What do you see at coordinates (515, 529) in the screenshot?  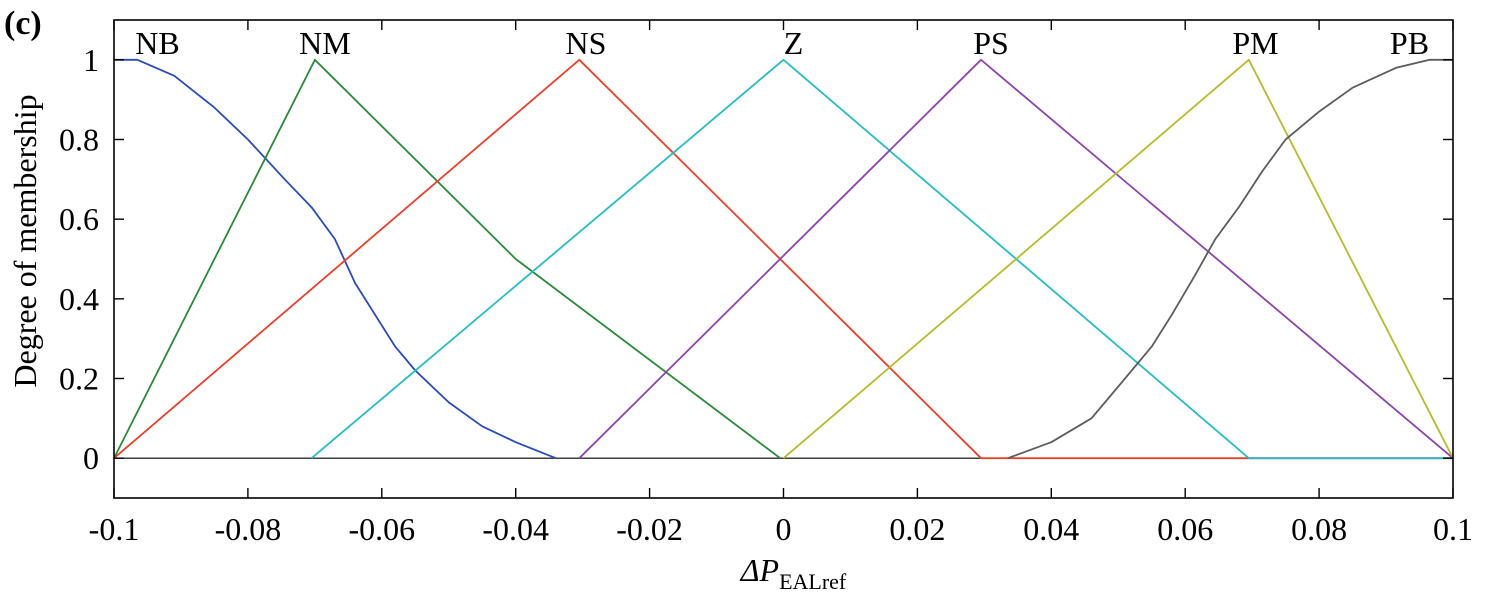 I see `x-tick-label: -0.04` at bounding box center [515, 529].